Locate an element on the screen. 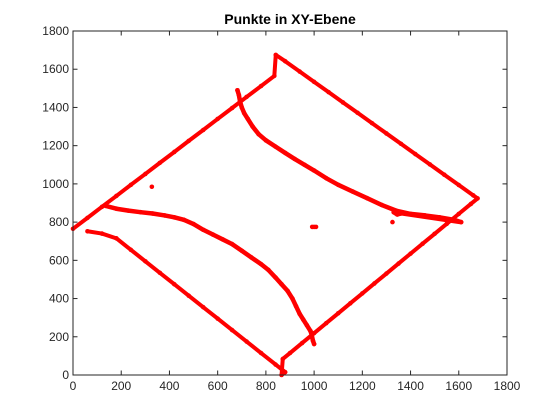 Image resolution: width=560 pixels, height=420 pixels. x-tick-label: 800 is located at coordinates (266, 386).